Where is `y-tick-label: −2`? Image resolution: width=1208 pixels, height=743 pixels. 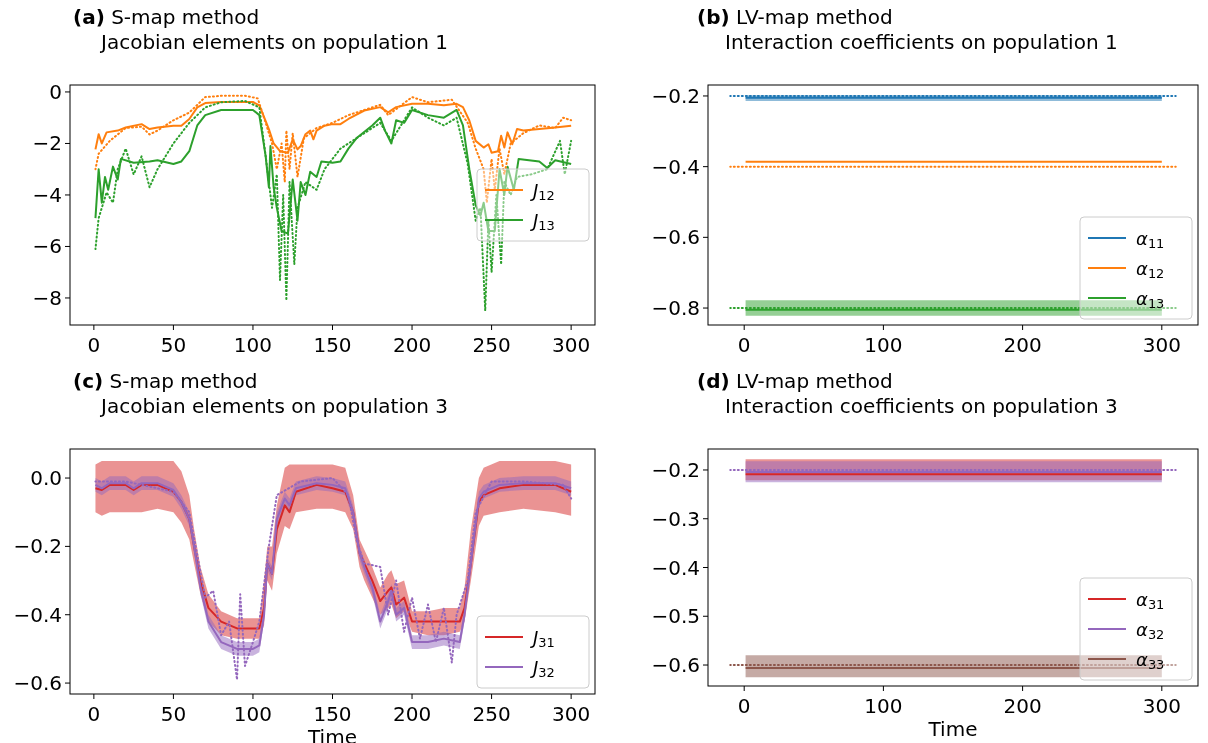 y-tick-label: −2 is located at coordinates (47, 143).